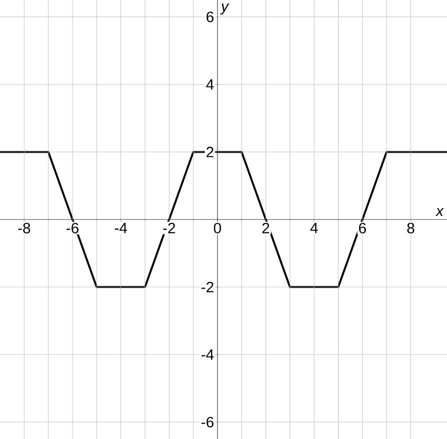 This screenshot has height=439, width=447. What do you see at coordinates (362, 228) in the screenshot?
I see `x-tick-label: 6` at bounding box center [362, 228].